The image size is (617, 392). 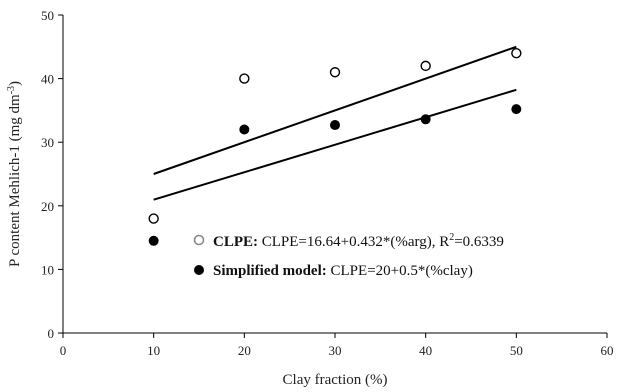 I want to click on x-tick-label: 50, so click(x=516, y=350).